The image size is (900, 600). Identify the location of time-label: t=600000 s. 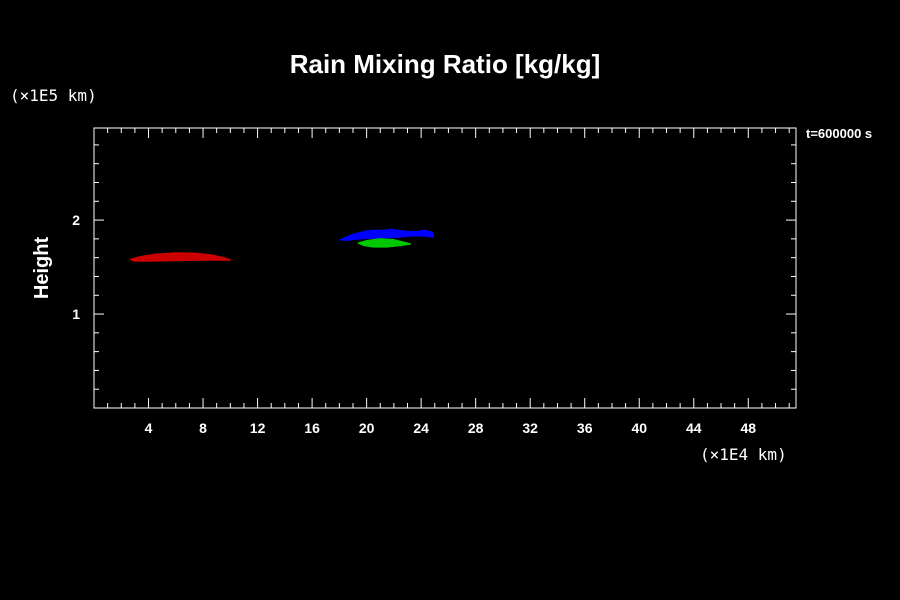
(839, 133).